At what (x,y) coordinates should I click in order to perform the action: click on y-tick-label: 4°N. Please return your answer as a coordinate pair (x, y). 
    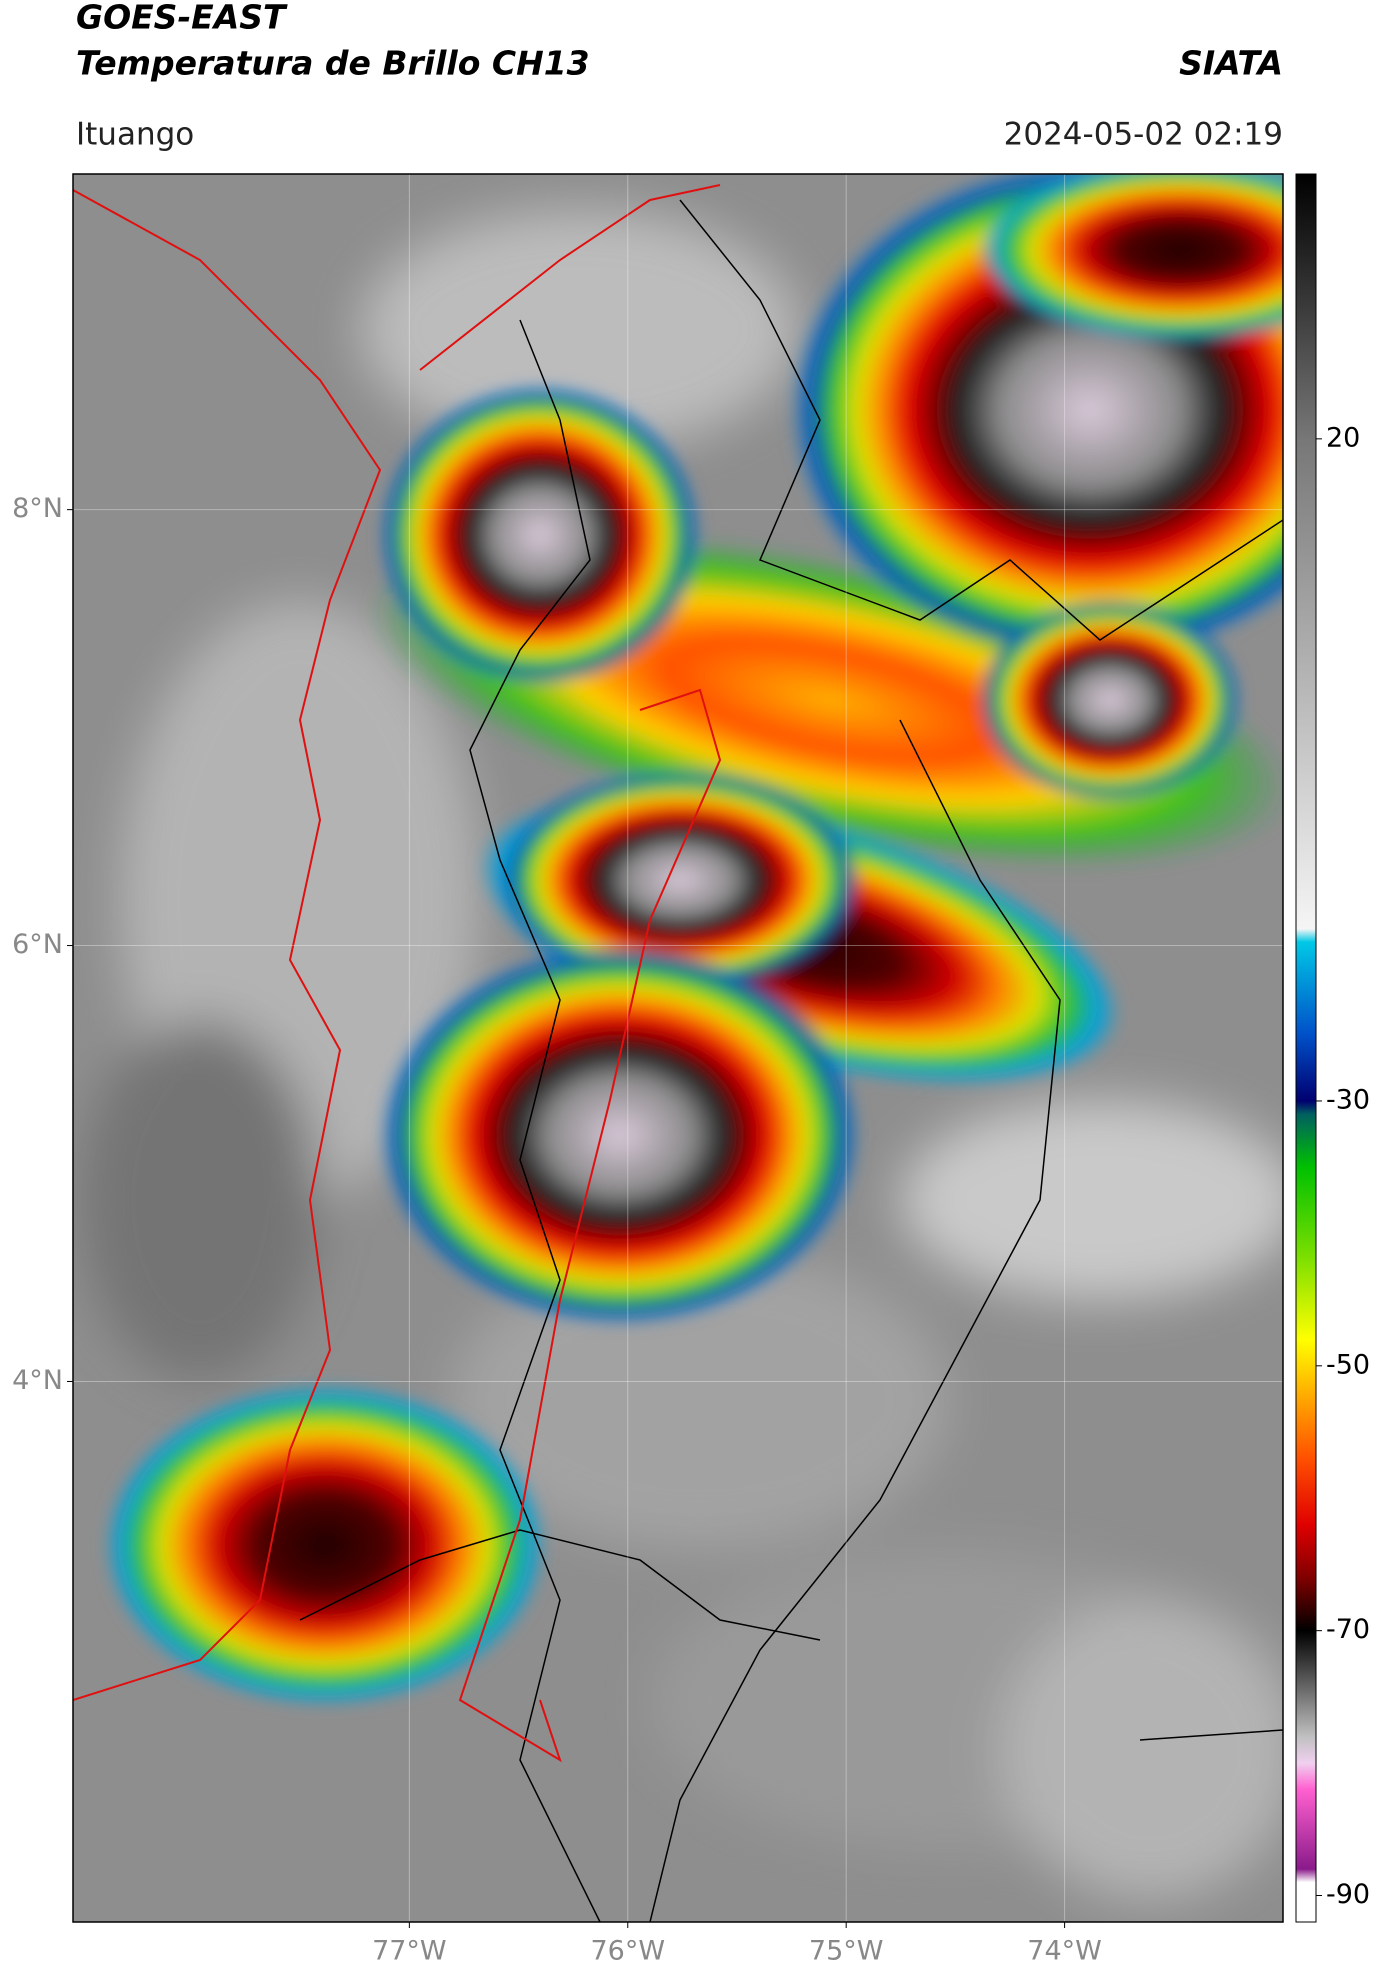
    Looking at the image, I should click on (37, 1380).